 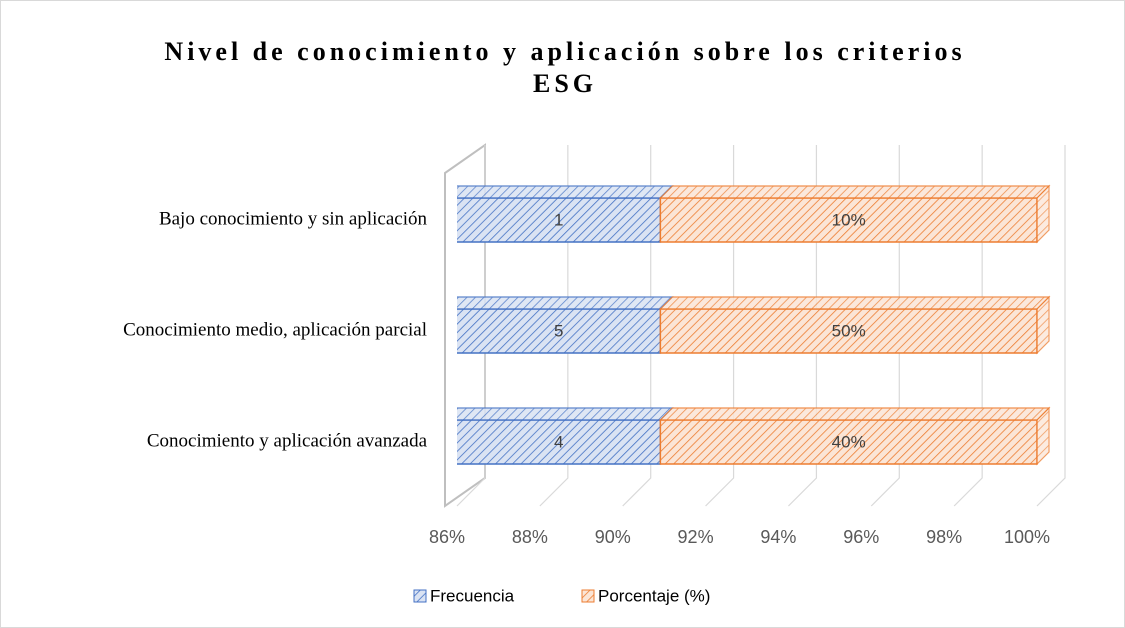 I want to click on data-label: 50%, so click(x=849, y=330).